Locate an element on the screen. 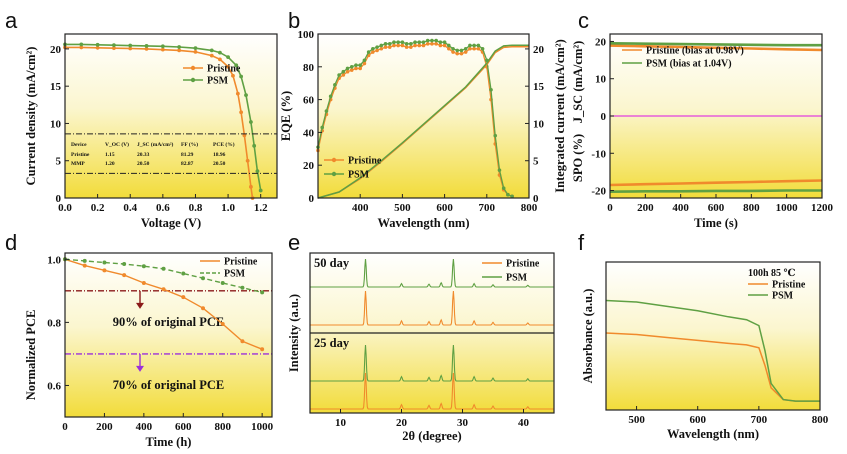 This screenshot has height=454, width=847. y-axis-label-right: Integrated current (mA/cm²) is located at coordinates (560, 115).